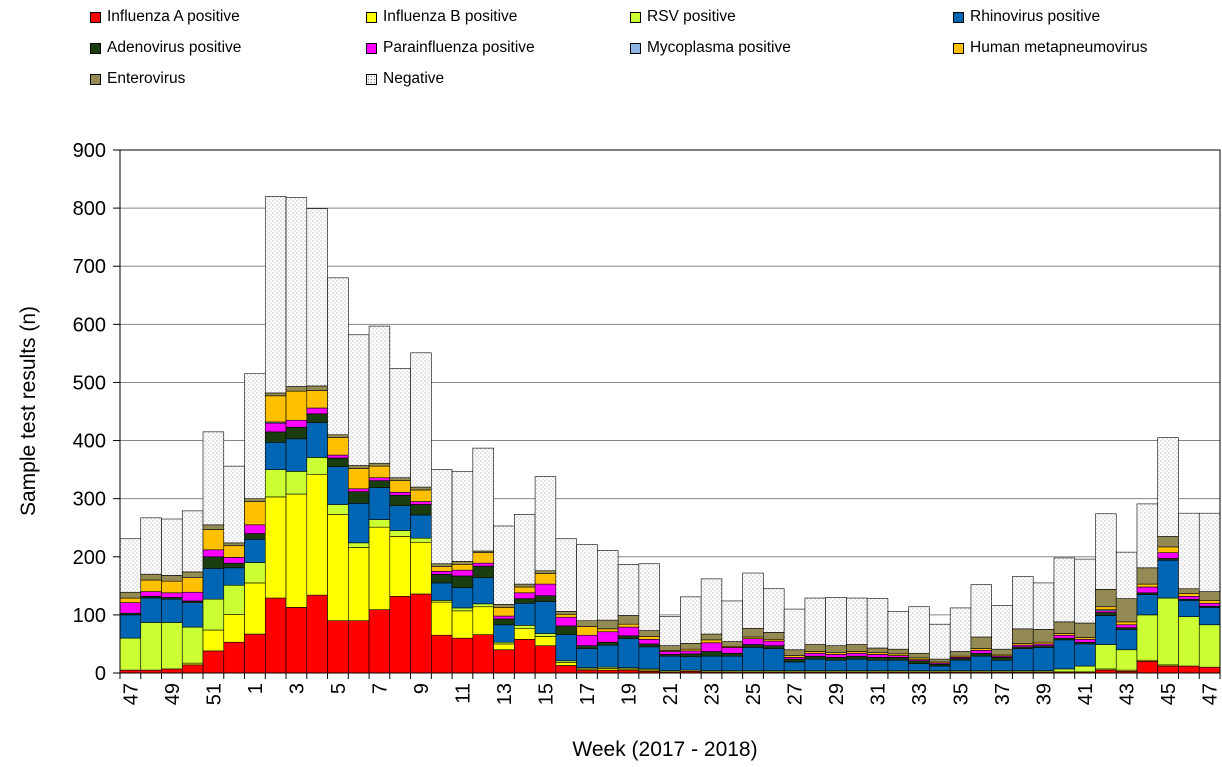  I want to click on y-tick-label: 200, so click(89, 558).